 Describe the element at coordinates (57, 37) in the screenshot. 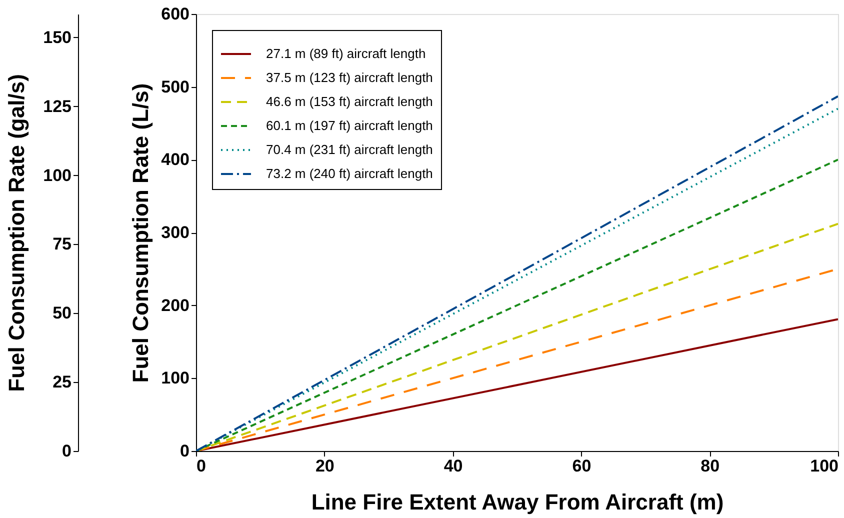

I see `y2-tick-label: 150` at that location.